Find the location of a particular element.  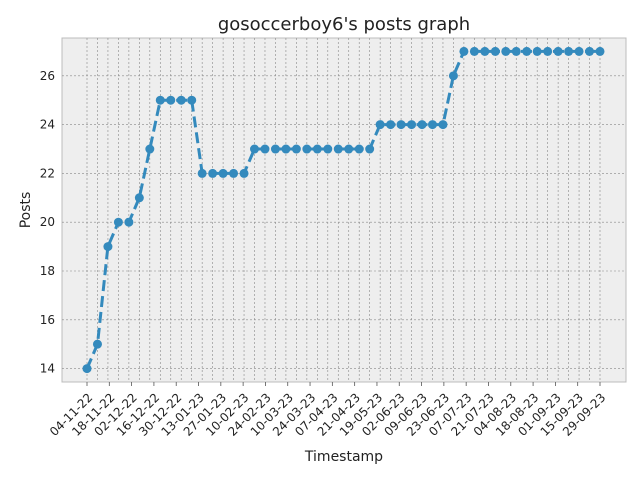

y-tick-label: 26 is located at coordinates (47, 76).